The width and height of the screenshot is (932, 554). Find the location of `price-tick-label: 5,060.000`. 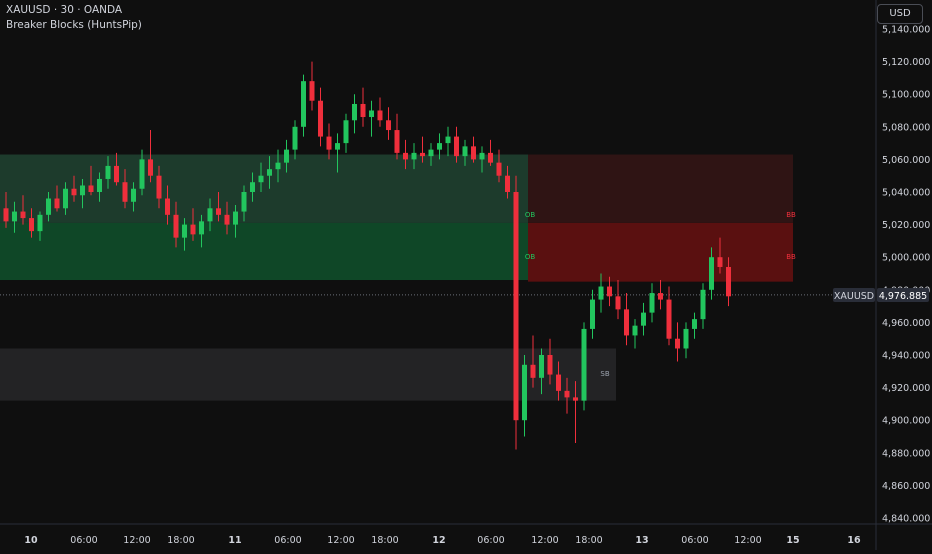

price-tick-label: 5,060.000 is located at coordinates (906, 160).